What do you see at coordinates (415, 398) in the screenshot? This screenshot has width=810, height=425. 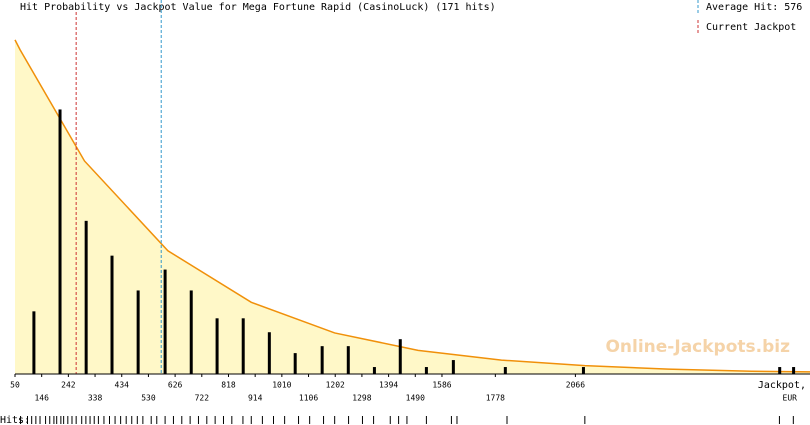 I see `x-tick-label: 1490` at bounding box center [415, 398].